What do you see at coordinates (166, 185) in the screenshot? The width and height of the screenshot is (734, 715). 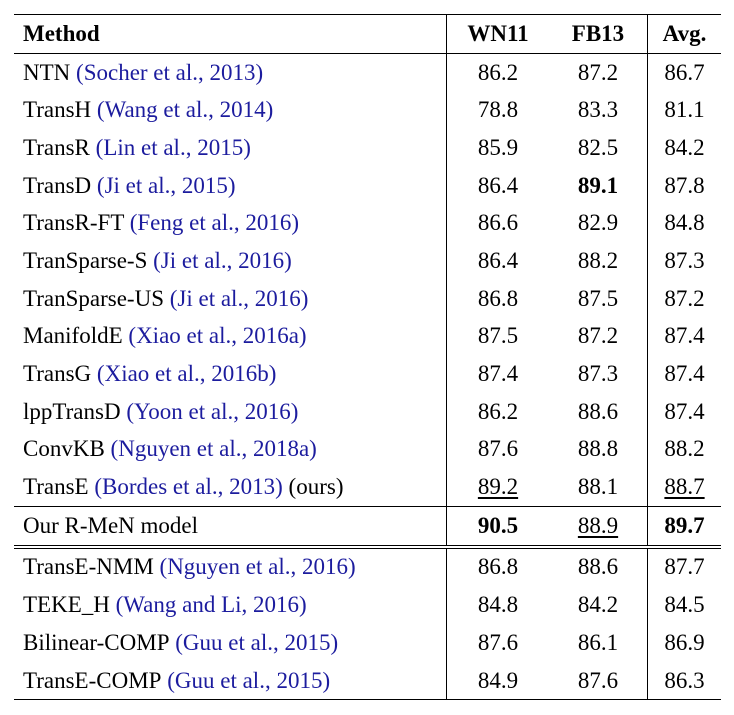 I see `citation-link: (Ji et al., 2015)` at bounding box center [166, 185].